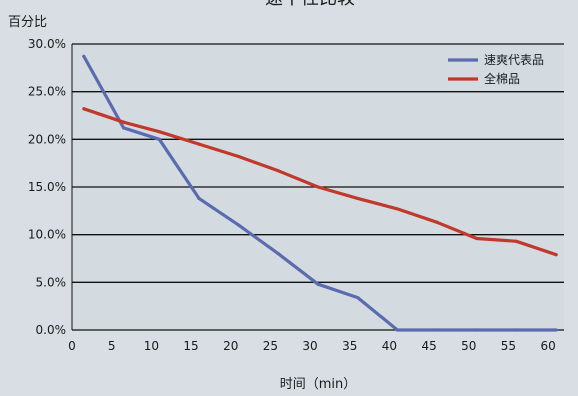 The height and width of the screenshot is (396, 578). I want to click on legend-label: 速爽代表品, so click(514, 60).